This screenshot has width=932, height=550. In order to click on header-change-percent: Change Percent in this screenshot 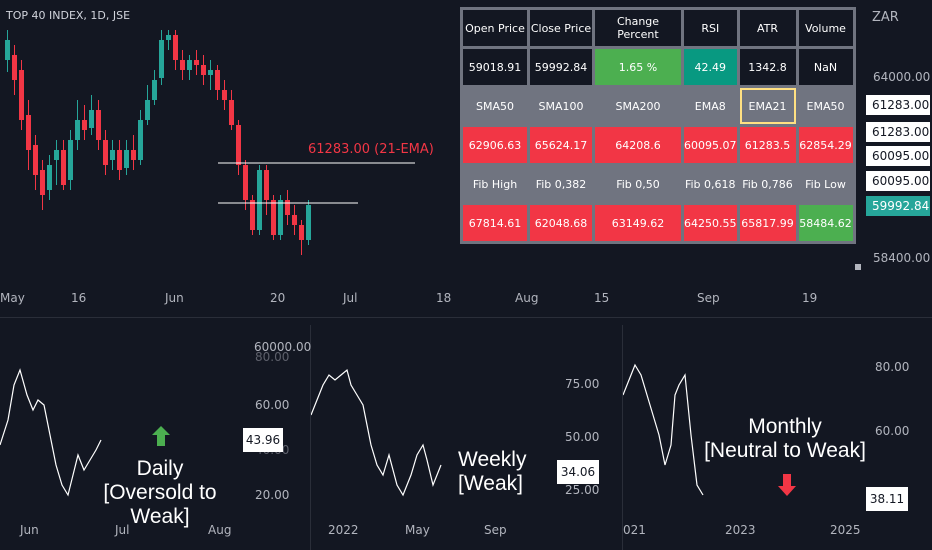, I will do `click(638, 28)`.